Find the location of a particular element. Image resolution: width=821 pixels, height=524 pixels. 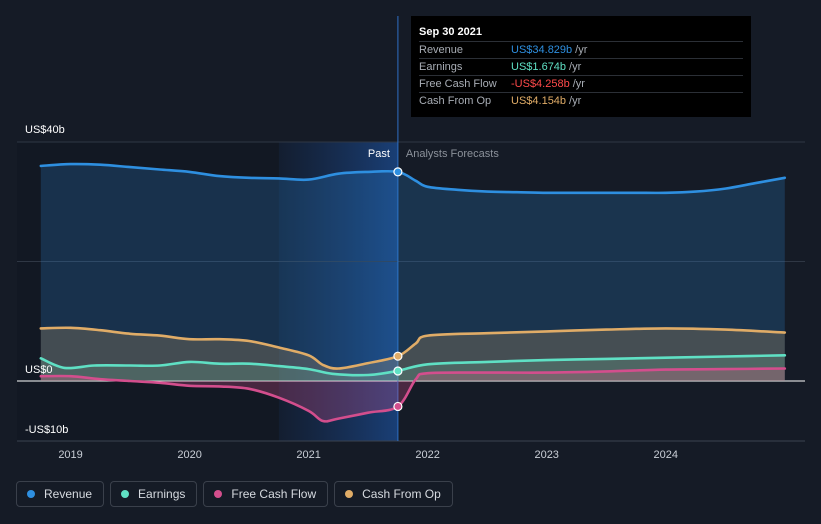

y-label-zero: US$0 is located at coordinates (39, 370).